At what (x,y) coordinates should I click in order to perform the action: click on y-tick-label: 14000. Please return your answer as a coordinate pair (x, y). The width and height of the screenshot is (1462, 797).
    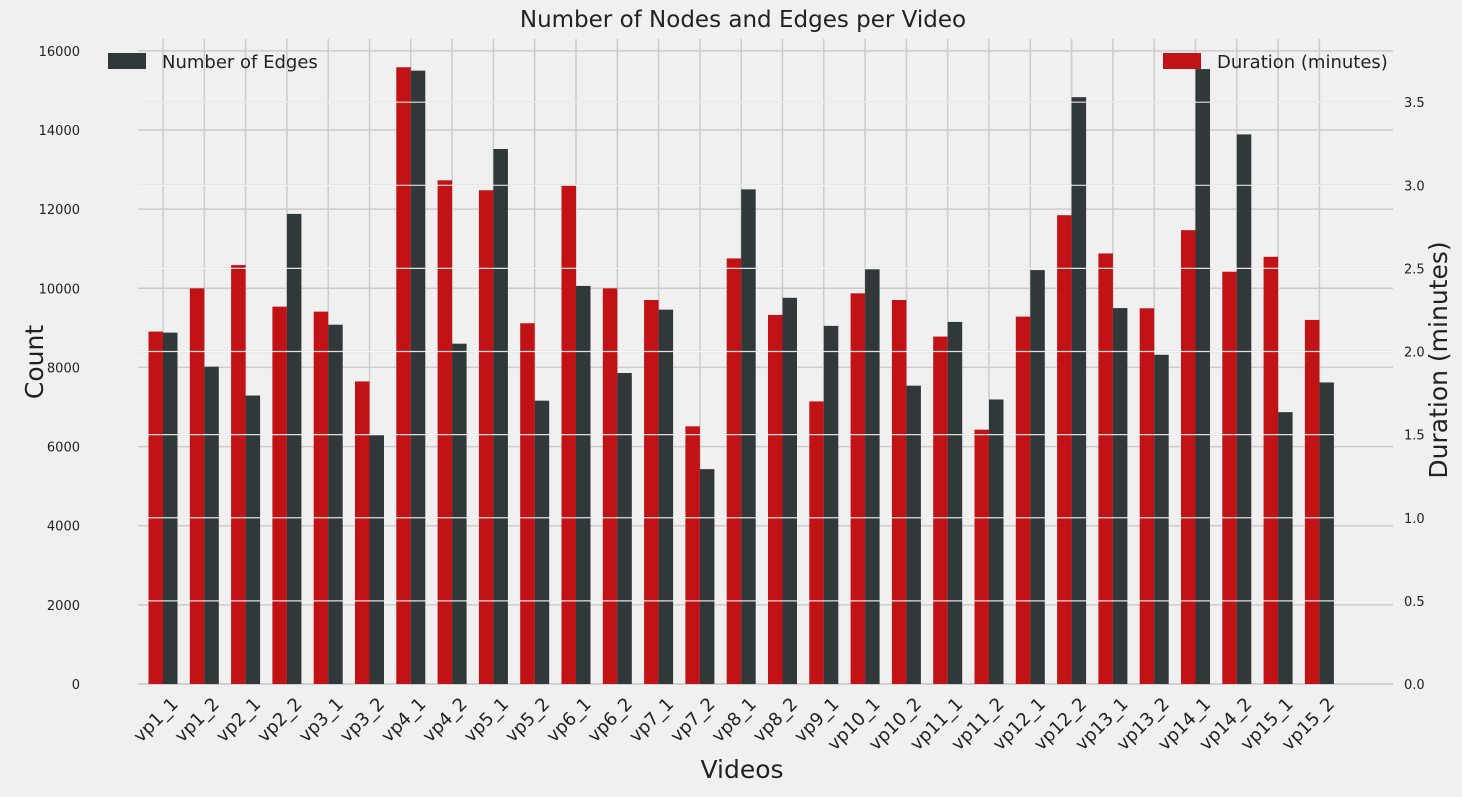
    Looking at the image, I should click on (59, 131).